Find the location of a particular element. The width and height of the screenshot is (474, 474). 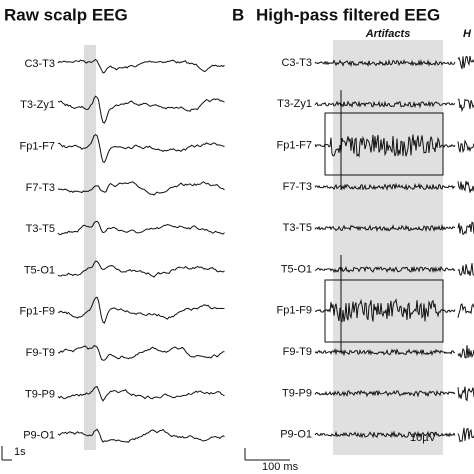

highlight-band is located at coordinates (90, 247).